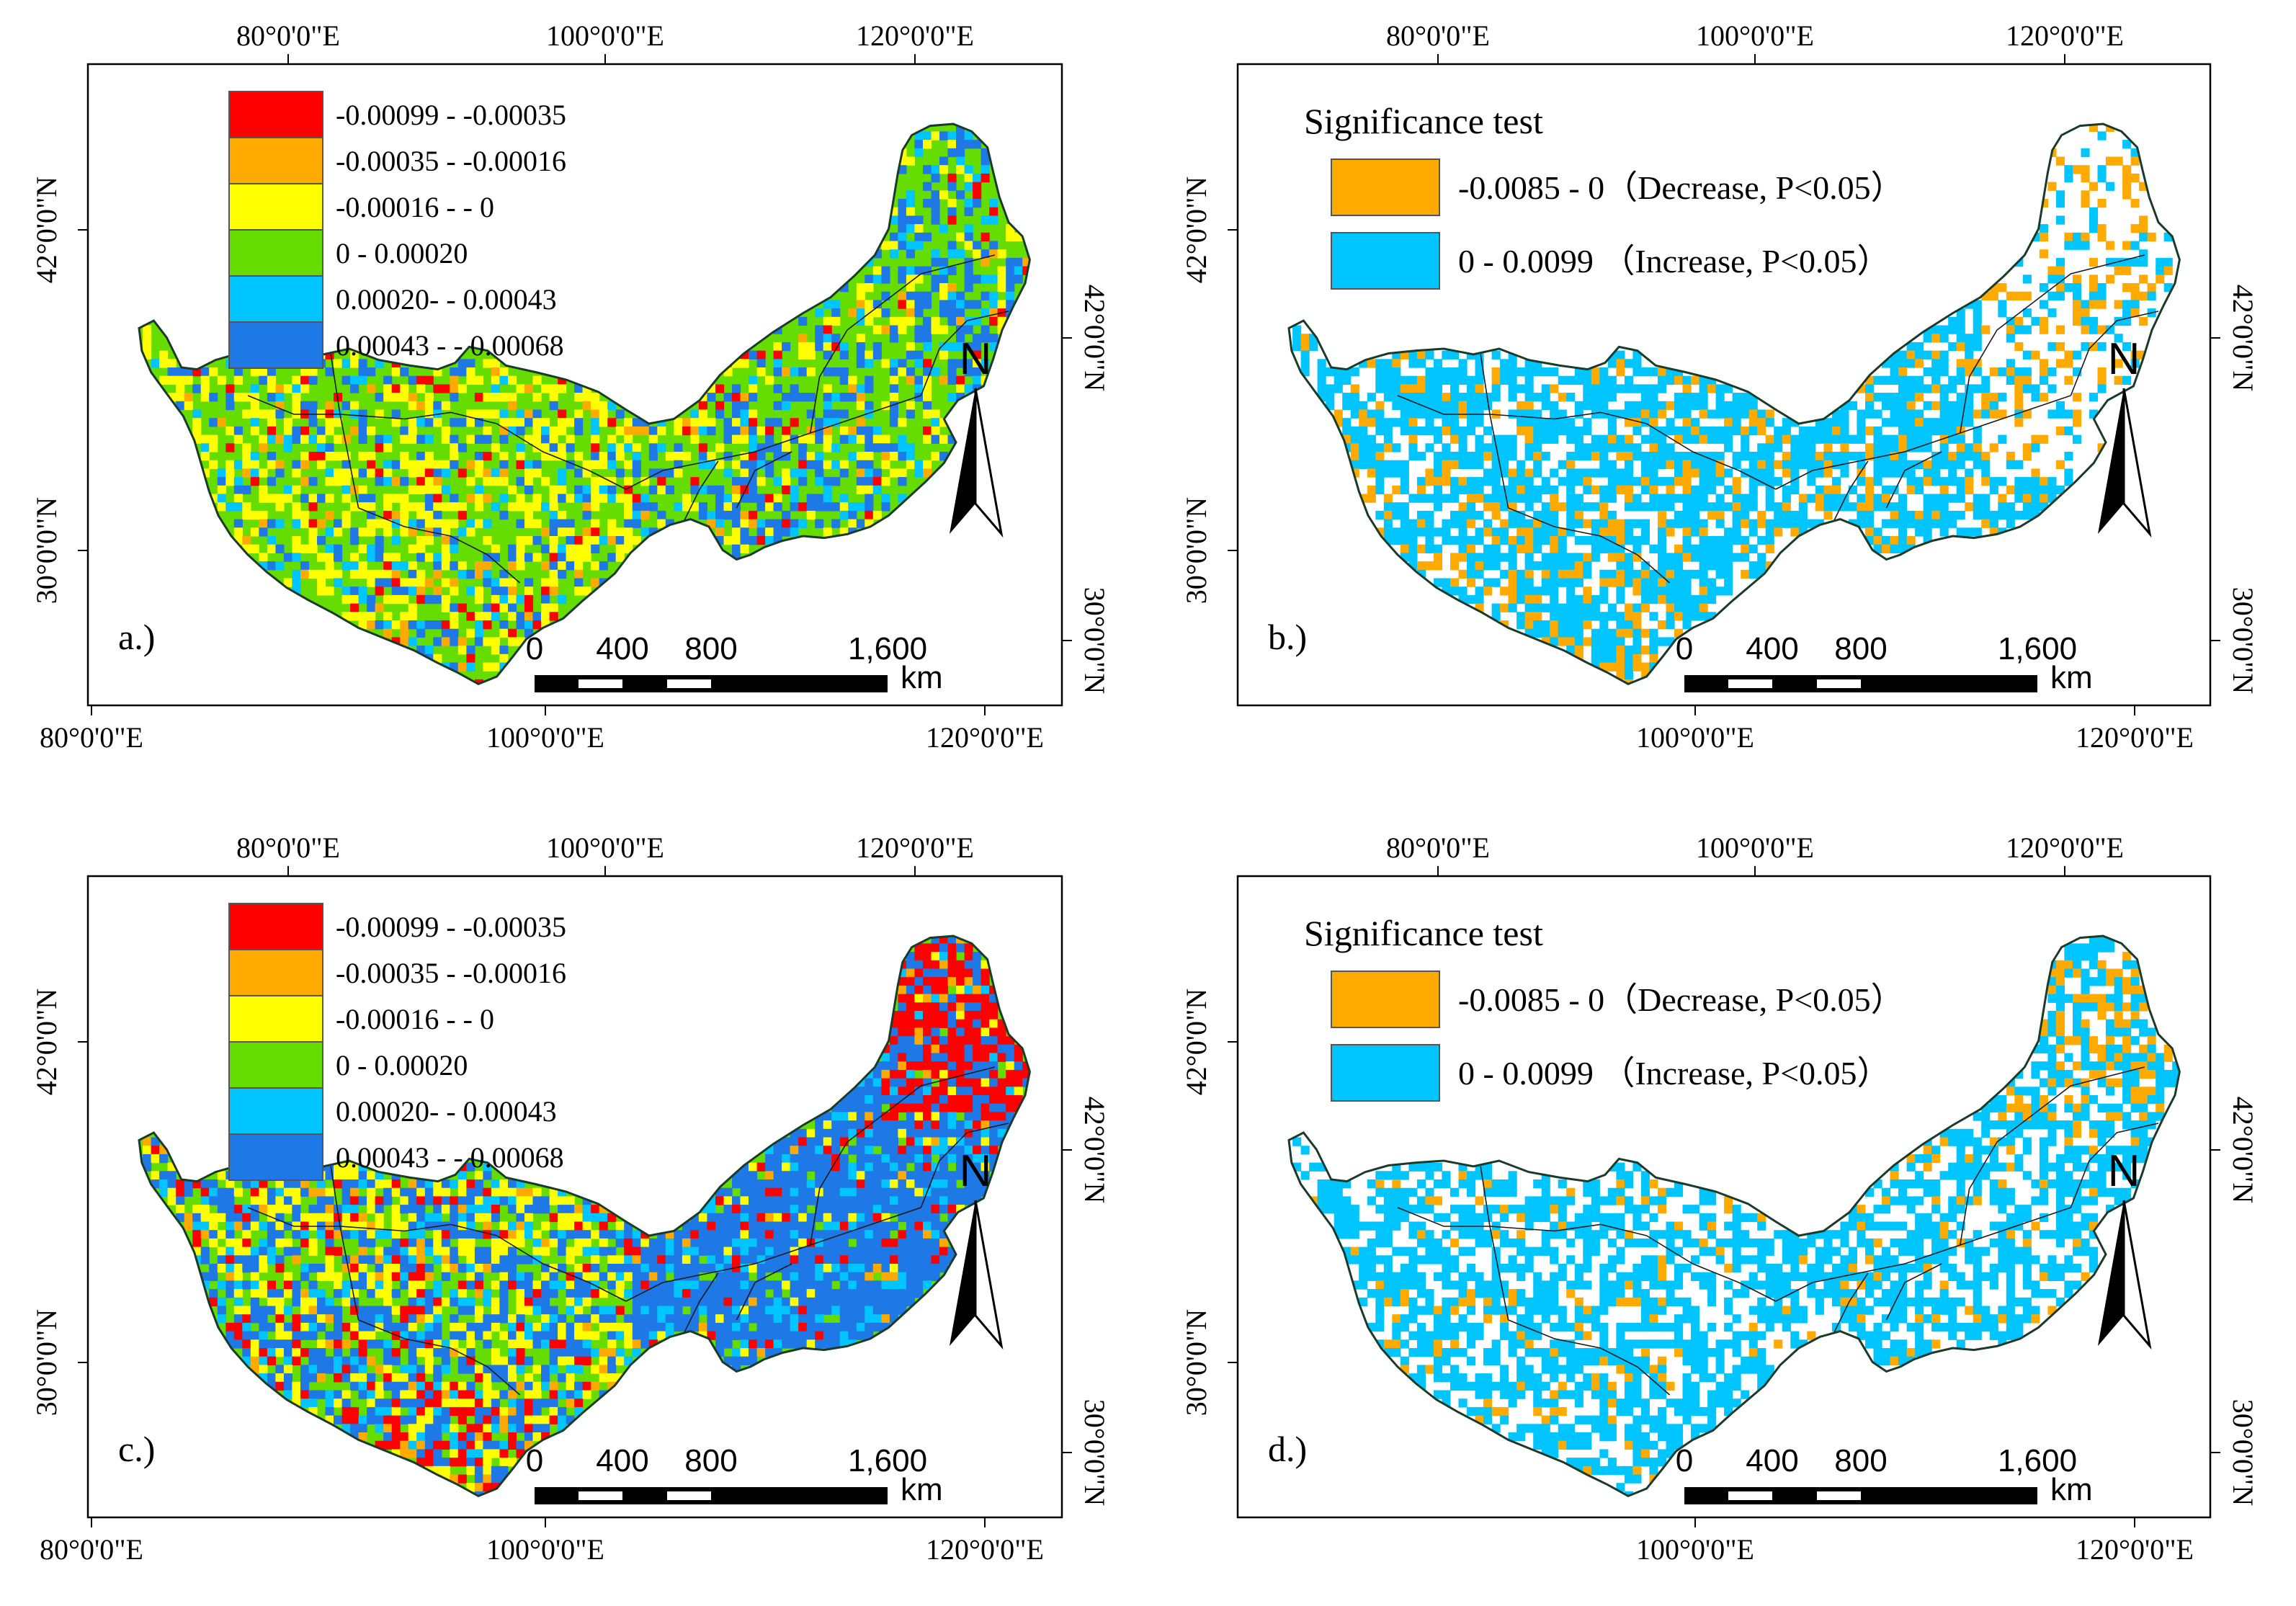 This screenshot has width=2296, height=1606. I want to click on top-longitude-label: 100°0'0"E, so click(1755, 847).